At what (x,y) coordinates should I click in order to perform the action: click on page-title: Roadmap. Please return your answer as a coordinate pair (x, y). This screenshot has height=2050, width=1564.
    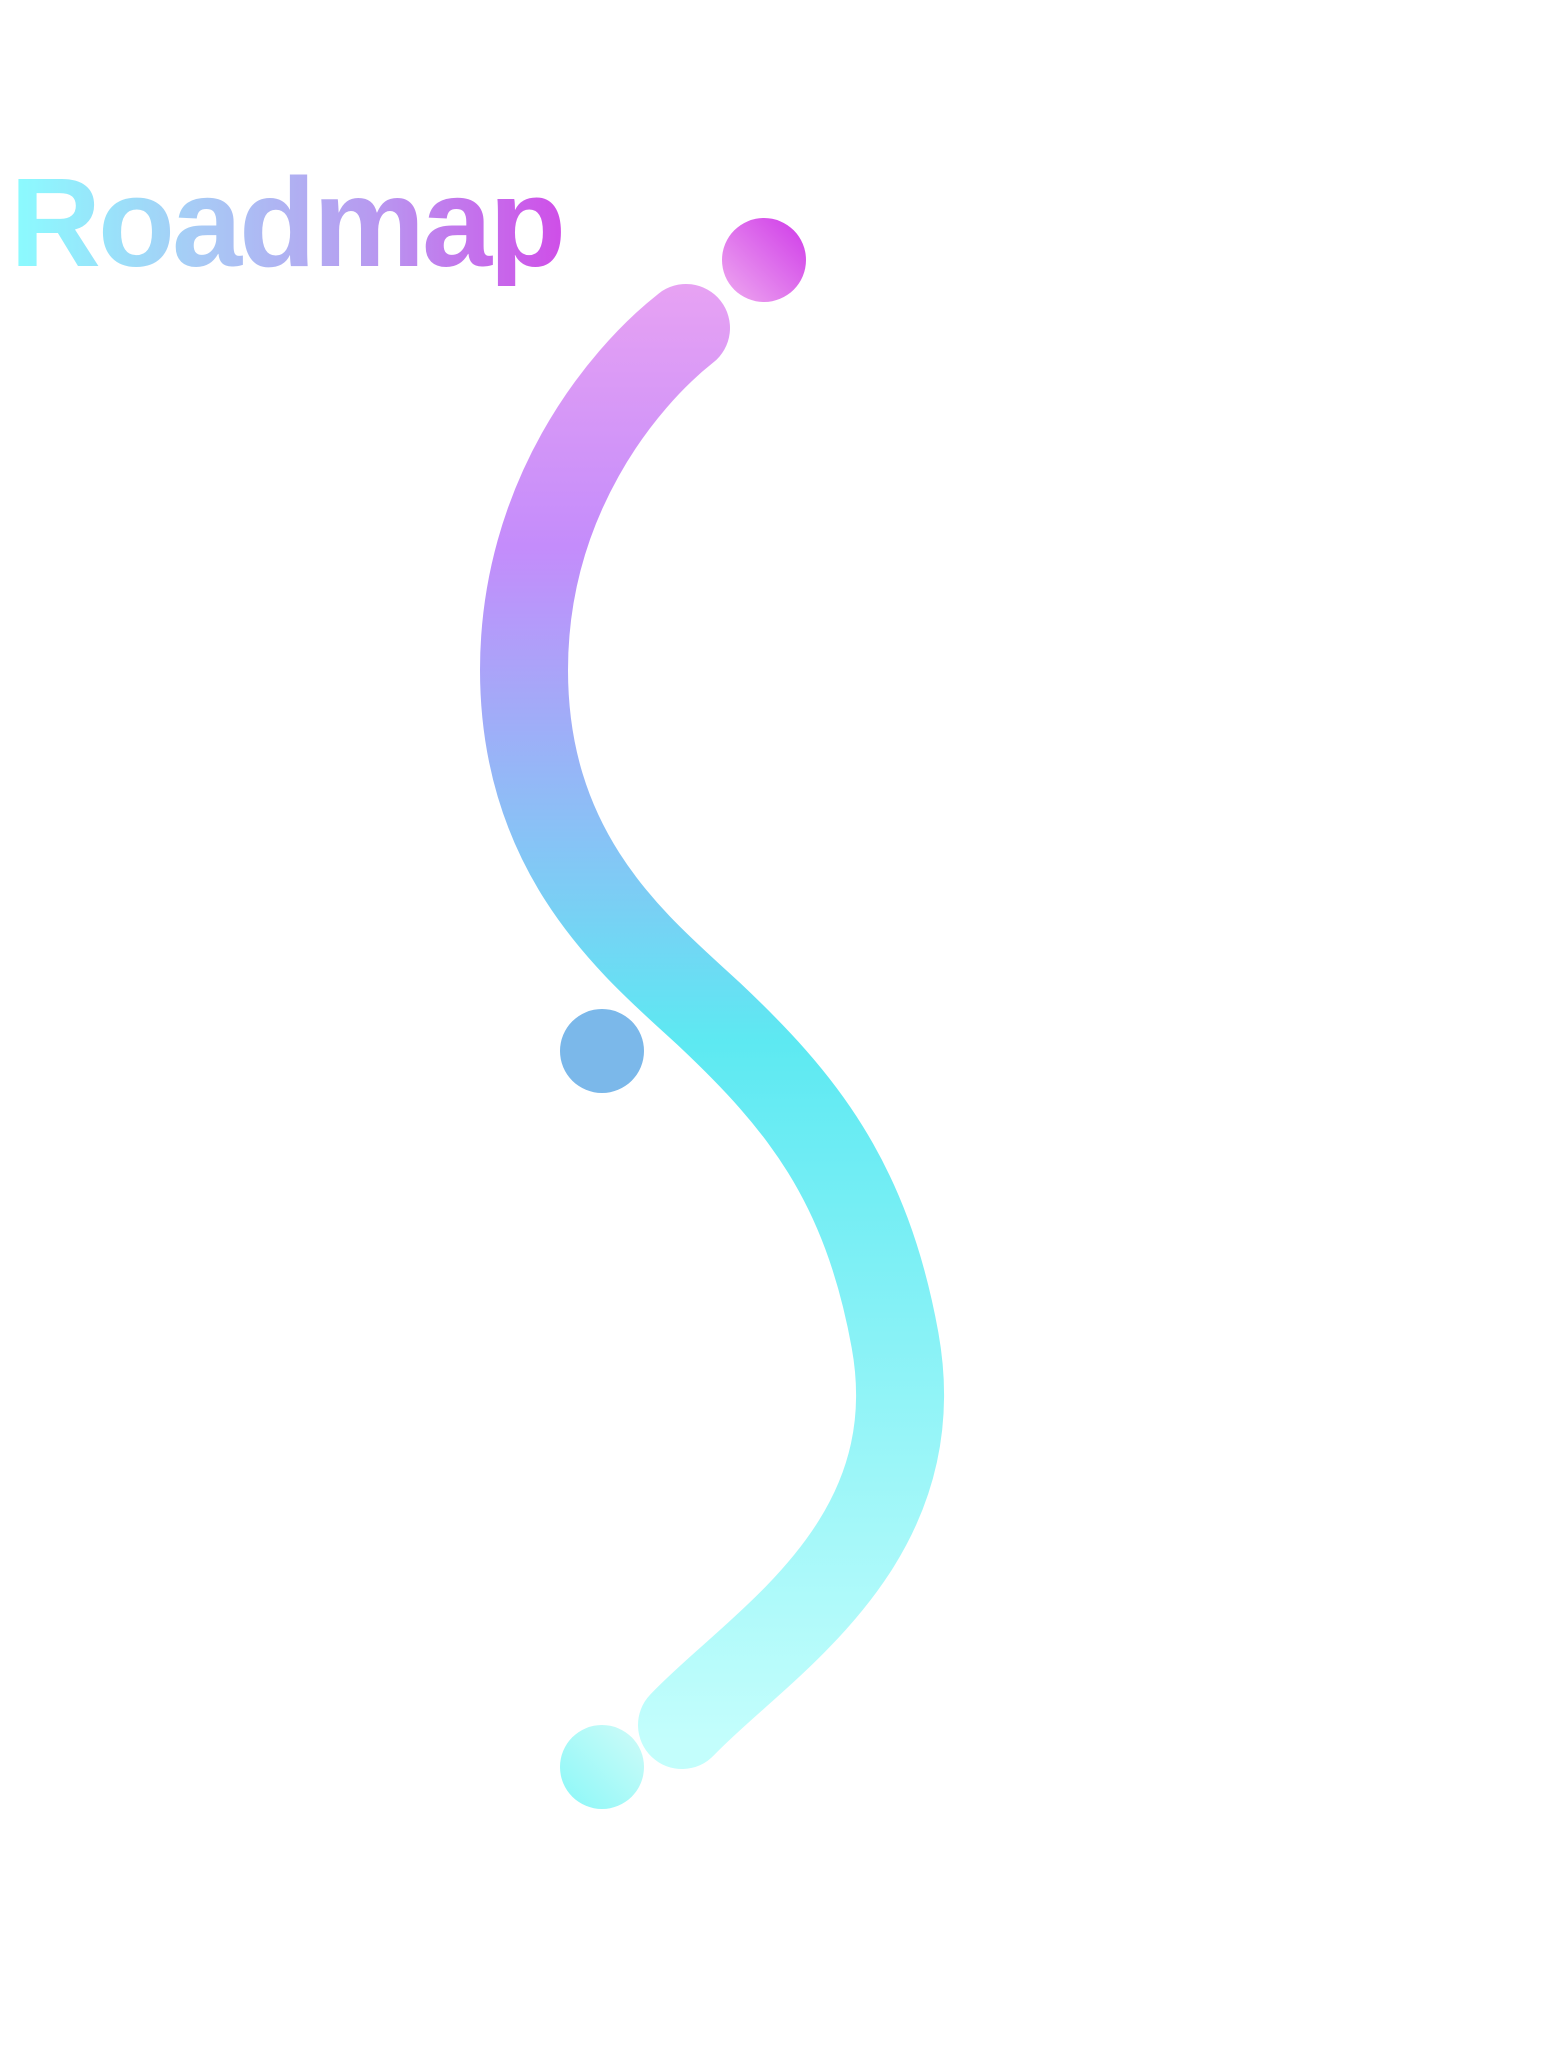
    Looking at the image, I should click on (288, 222).